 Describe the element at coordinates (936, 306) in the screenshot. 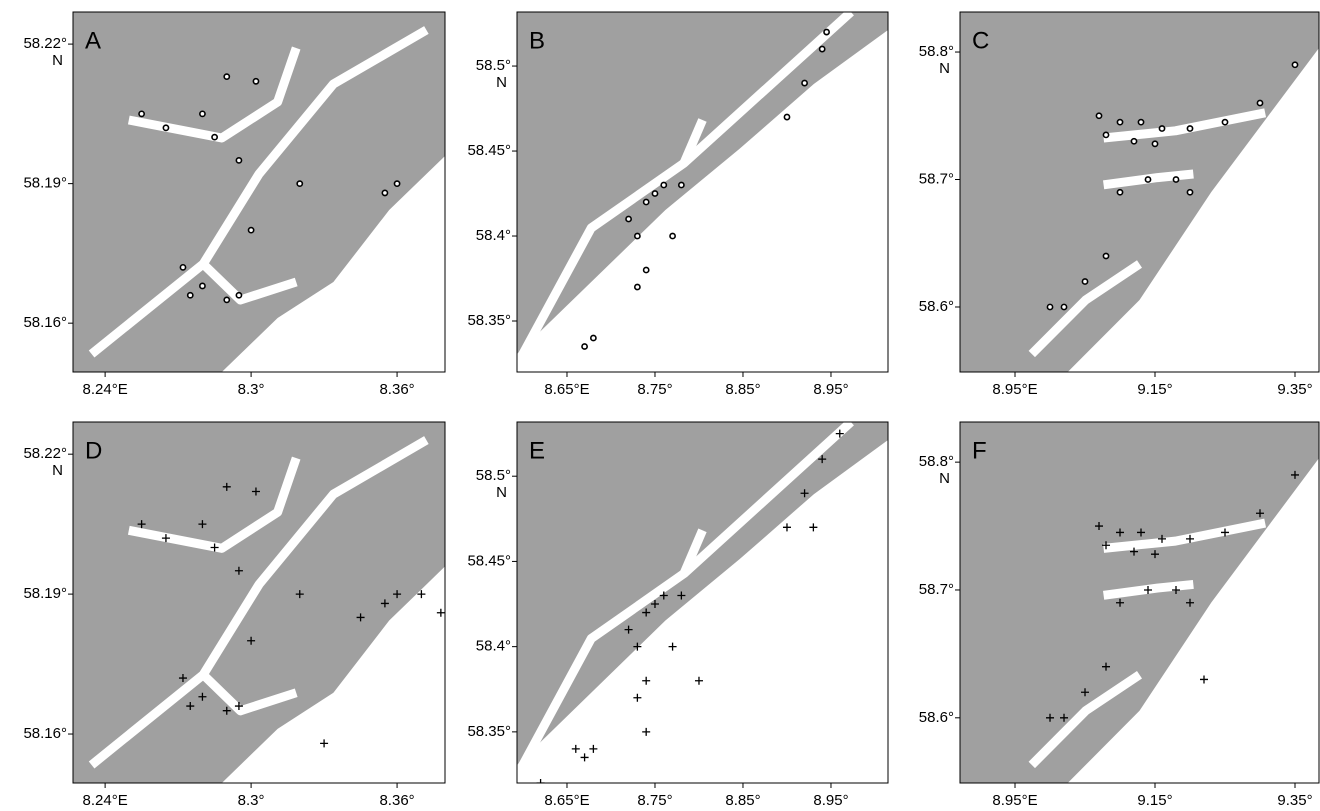

I see `y-tick-label: 58.6°` at that location.